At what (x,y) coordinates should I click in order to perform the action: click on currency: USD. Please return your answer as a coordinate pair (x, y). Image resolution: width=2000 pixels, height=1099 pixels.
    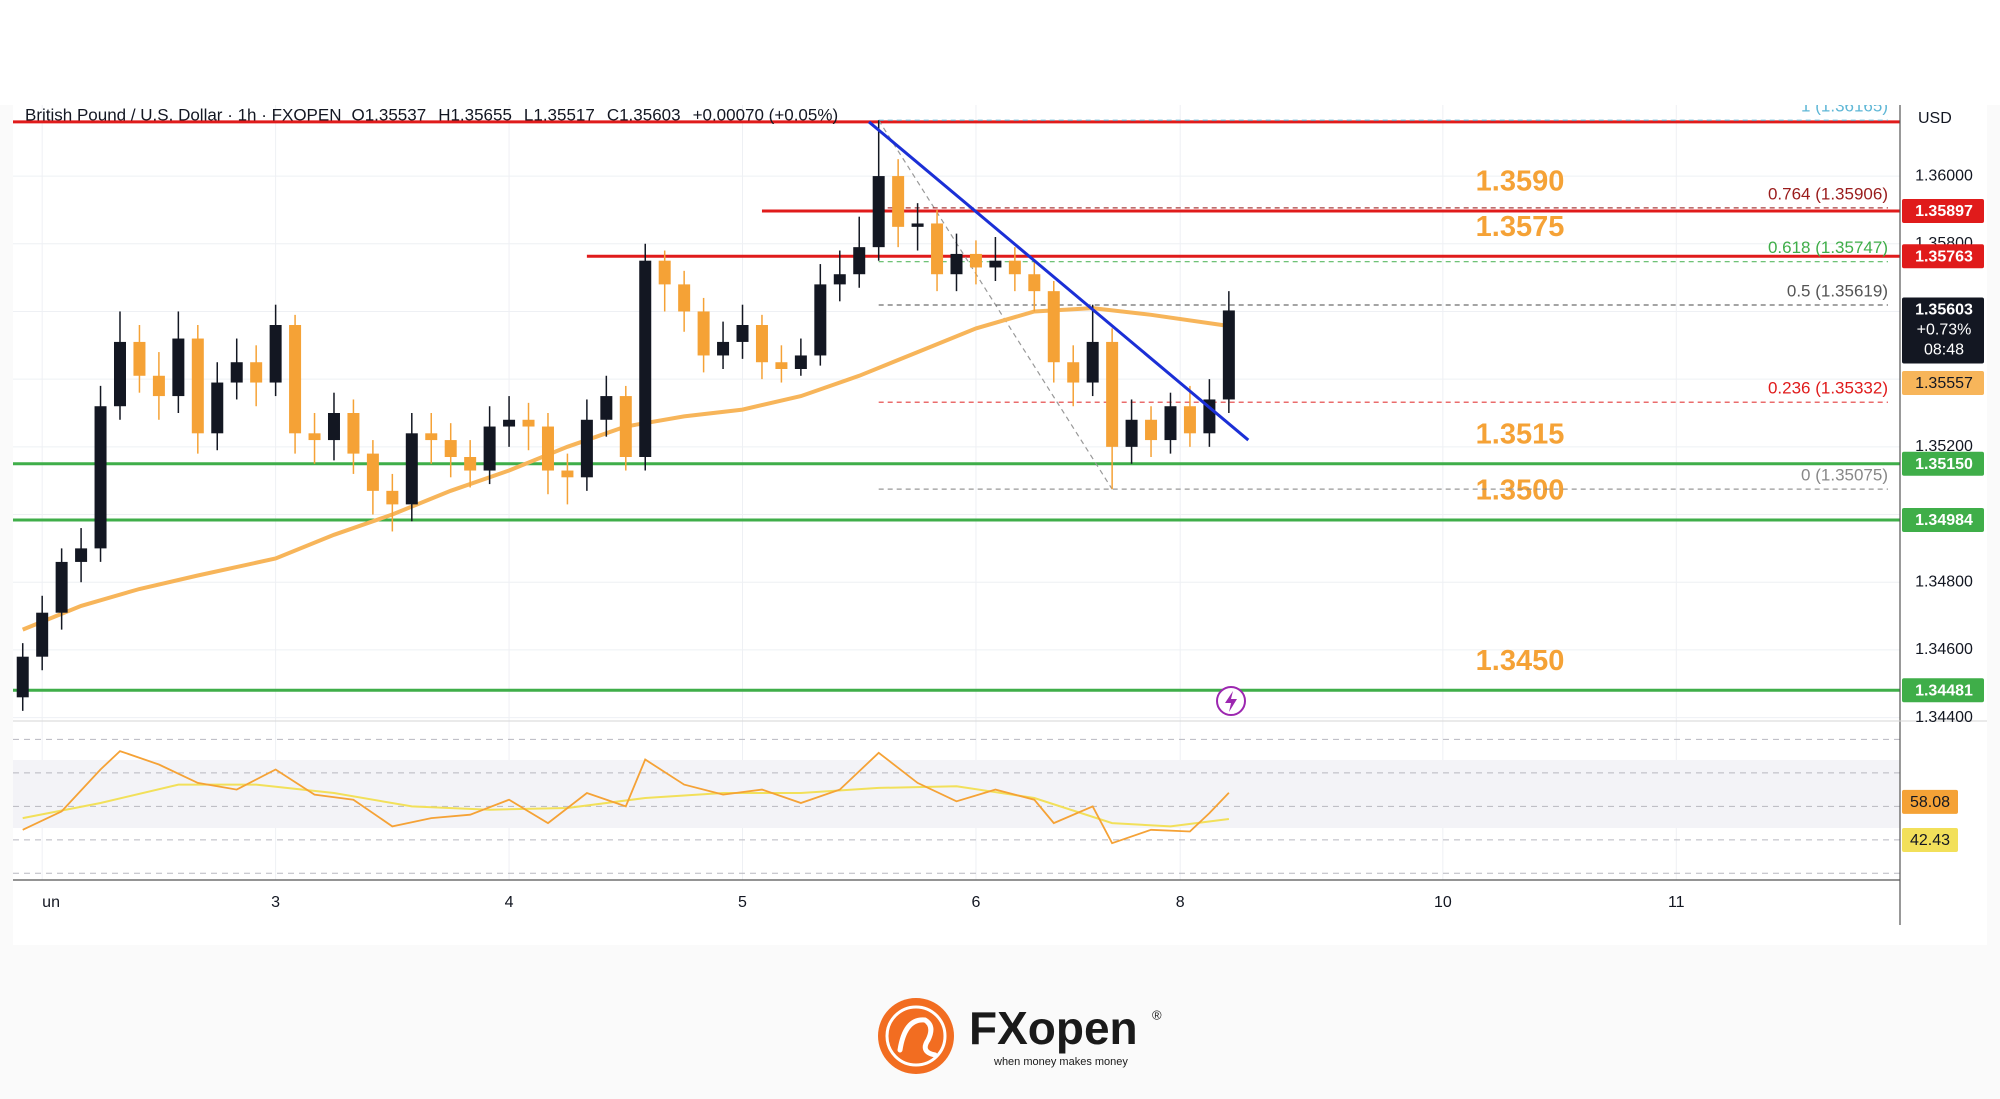
    Looking at the image, I should click on (1935, 118).